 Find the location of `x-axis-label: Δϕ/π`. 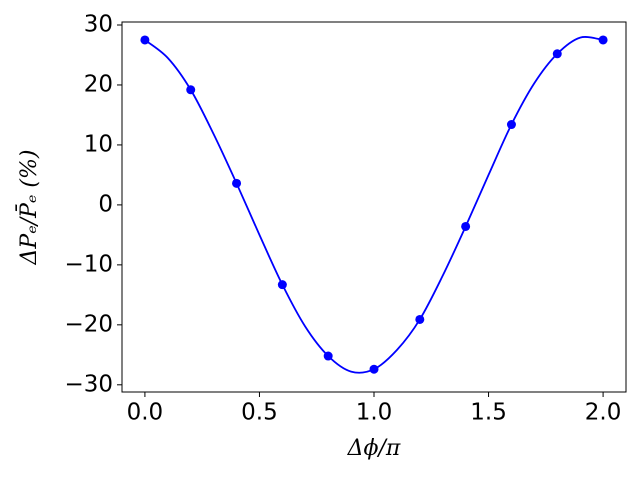

x-axis-label: Δϕ/π is located at coordinates (374, 448).